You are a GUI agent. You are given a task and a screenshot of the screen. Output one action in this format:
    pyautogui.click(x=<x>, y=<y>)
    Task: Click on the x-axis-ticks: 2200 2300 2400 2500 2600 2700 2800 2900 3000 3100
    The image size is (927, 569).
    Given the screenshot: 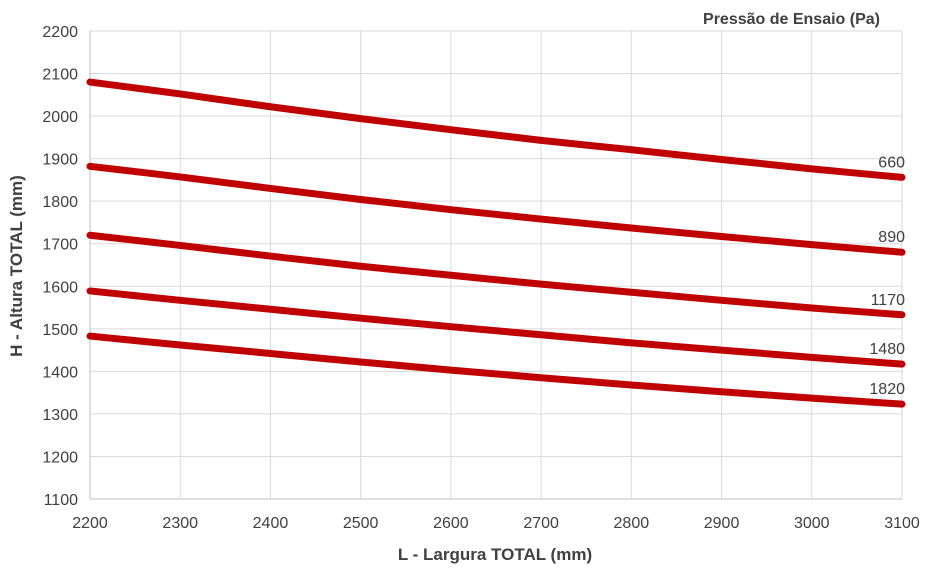 What is the action you would take?
    pyautogui.click(x=496, y=523)
    